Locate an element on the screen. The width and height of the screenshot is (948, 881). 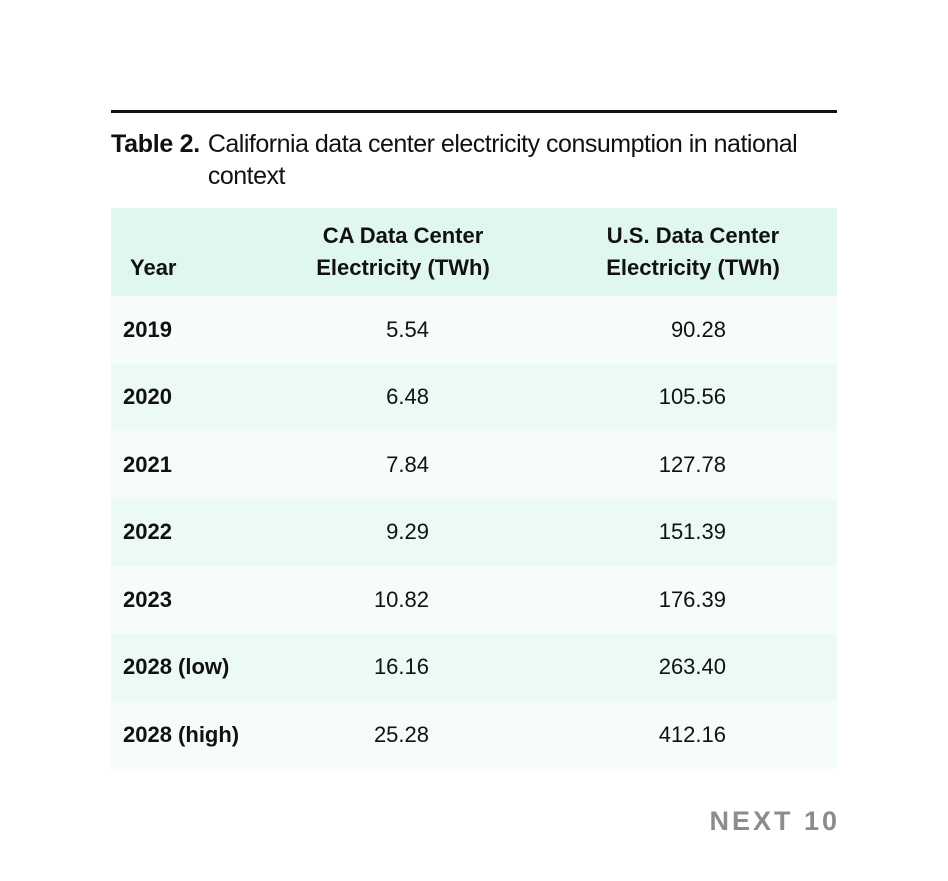
cell-year: 2028 (low) is located at coordinates (176, 667).